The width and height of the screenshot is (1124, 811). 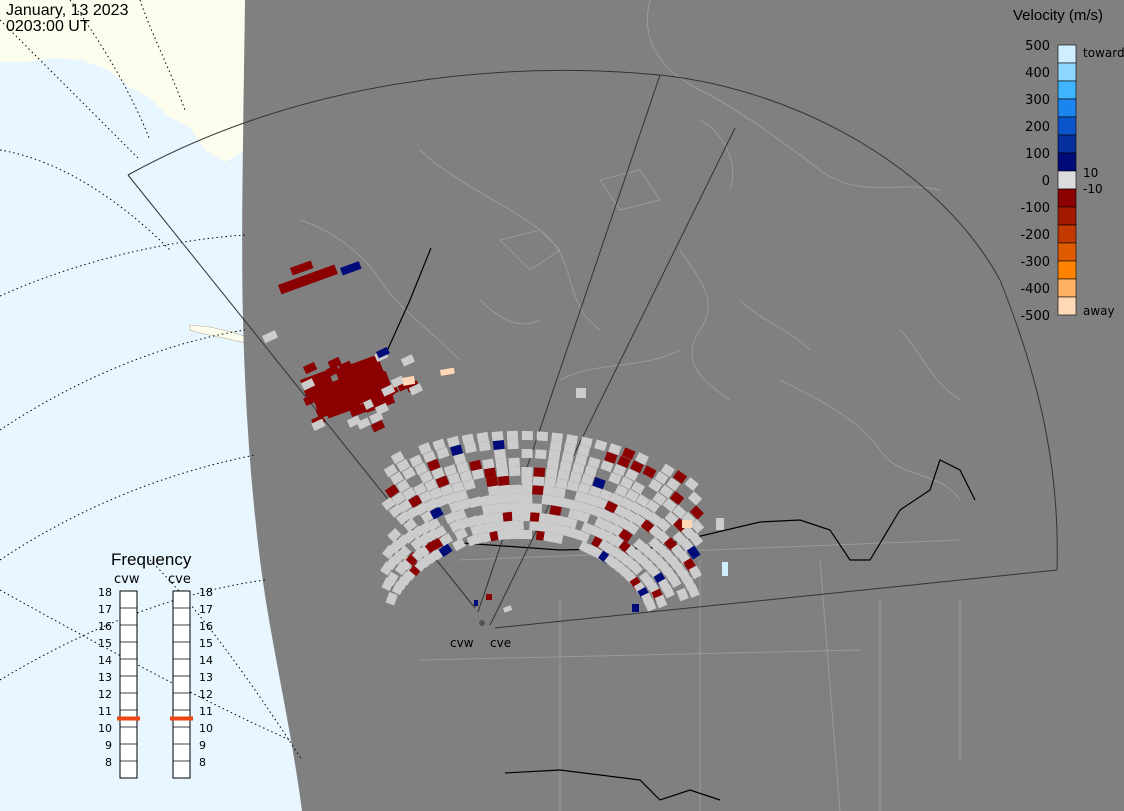 I want to click on velocity-tick-label: 400, so click(x=1037, y=73).